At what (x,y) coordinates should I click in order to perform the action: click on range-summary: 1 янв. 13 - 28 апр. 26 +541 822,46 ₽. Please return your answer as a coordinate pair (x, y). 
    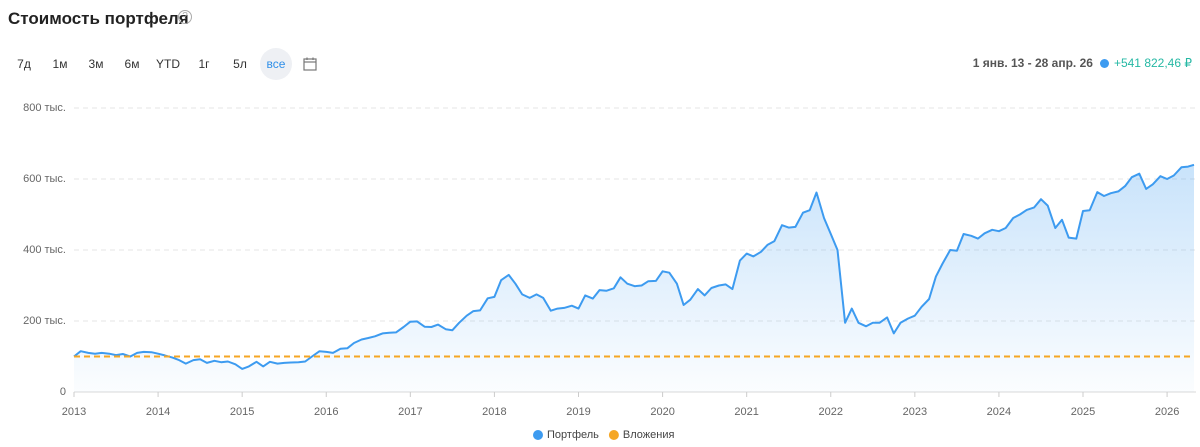
    Looking at the image, I should click on (1082, 63).